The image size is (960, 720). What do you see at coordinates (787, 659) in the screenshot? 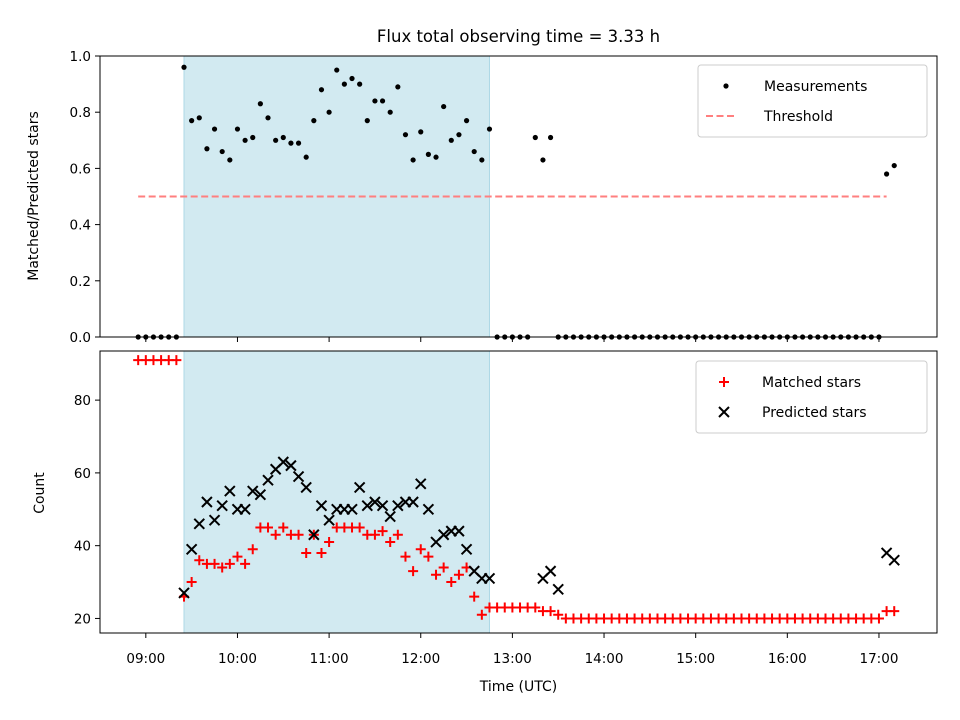
I see `x-tick-label: 16:00` at bounding box center [787, 659].